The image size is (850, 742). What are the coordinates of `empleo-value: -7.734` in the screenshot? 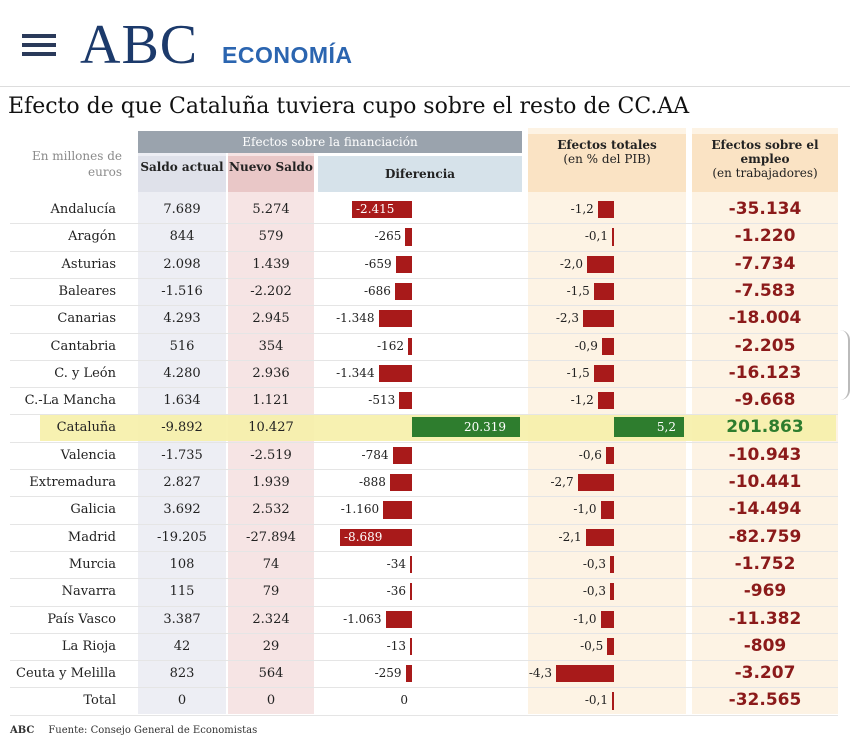 It's located at (765, 263).